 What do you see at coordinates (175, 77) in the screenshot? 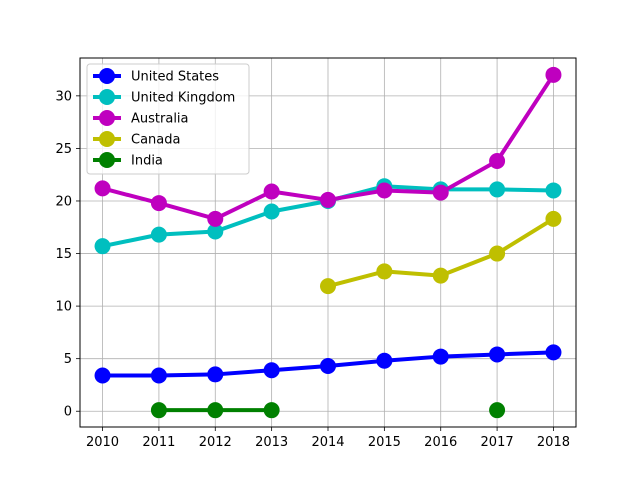
I see `legend-label: United States` at bounding box center [175, 77].